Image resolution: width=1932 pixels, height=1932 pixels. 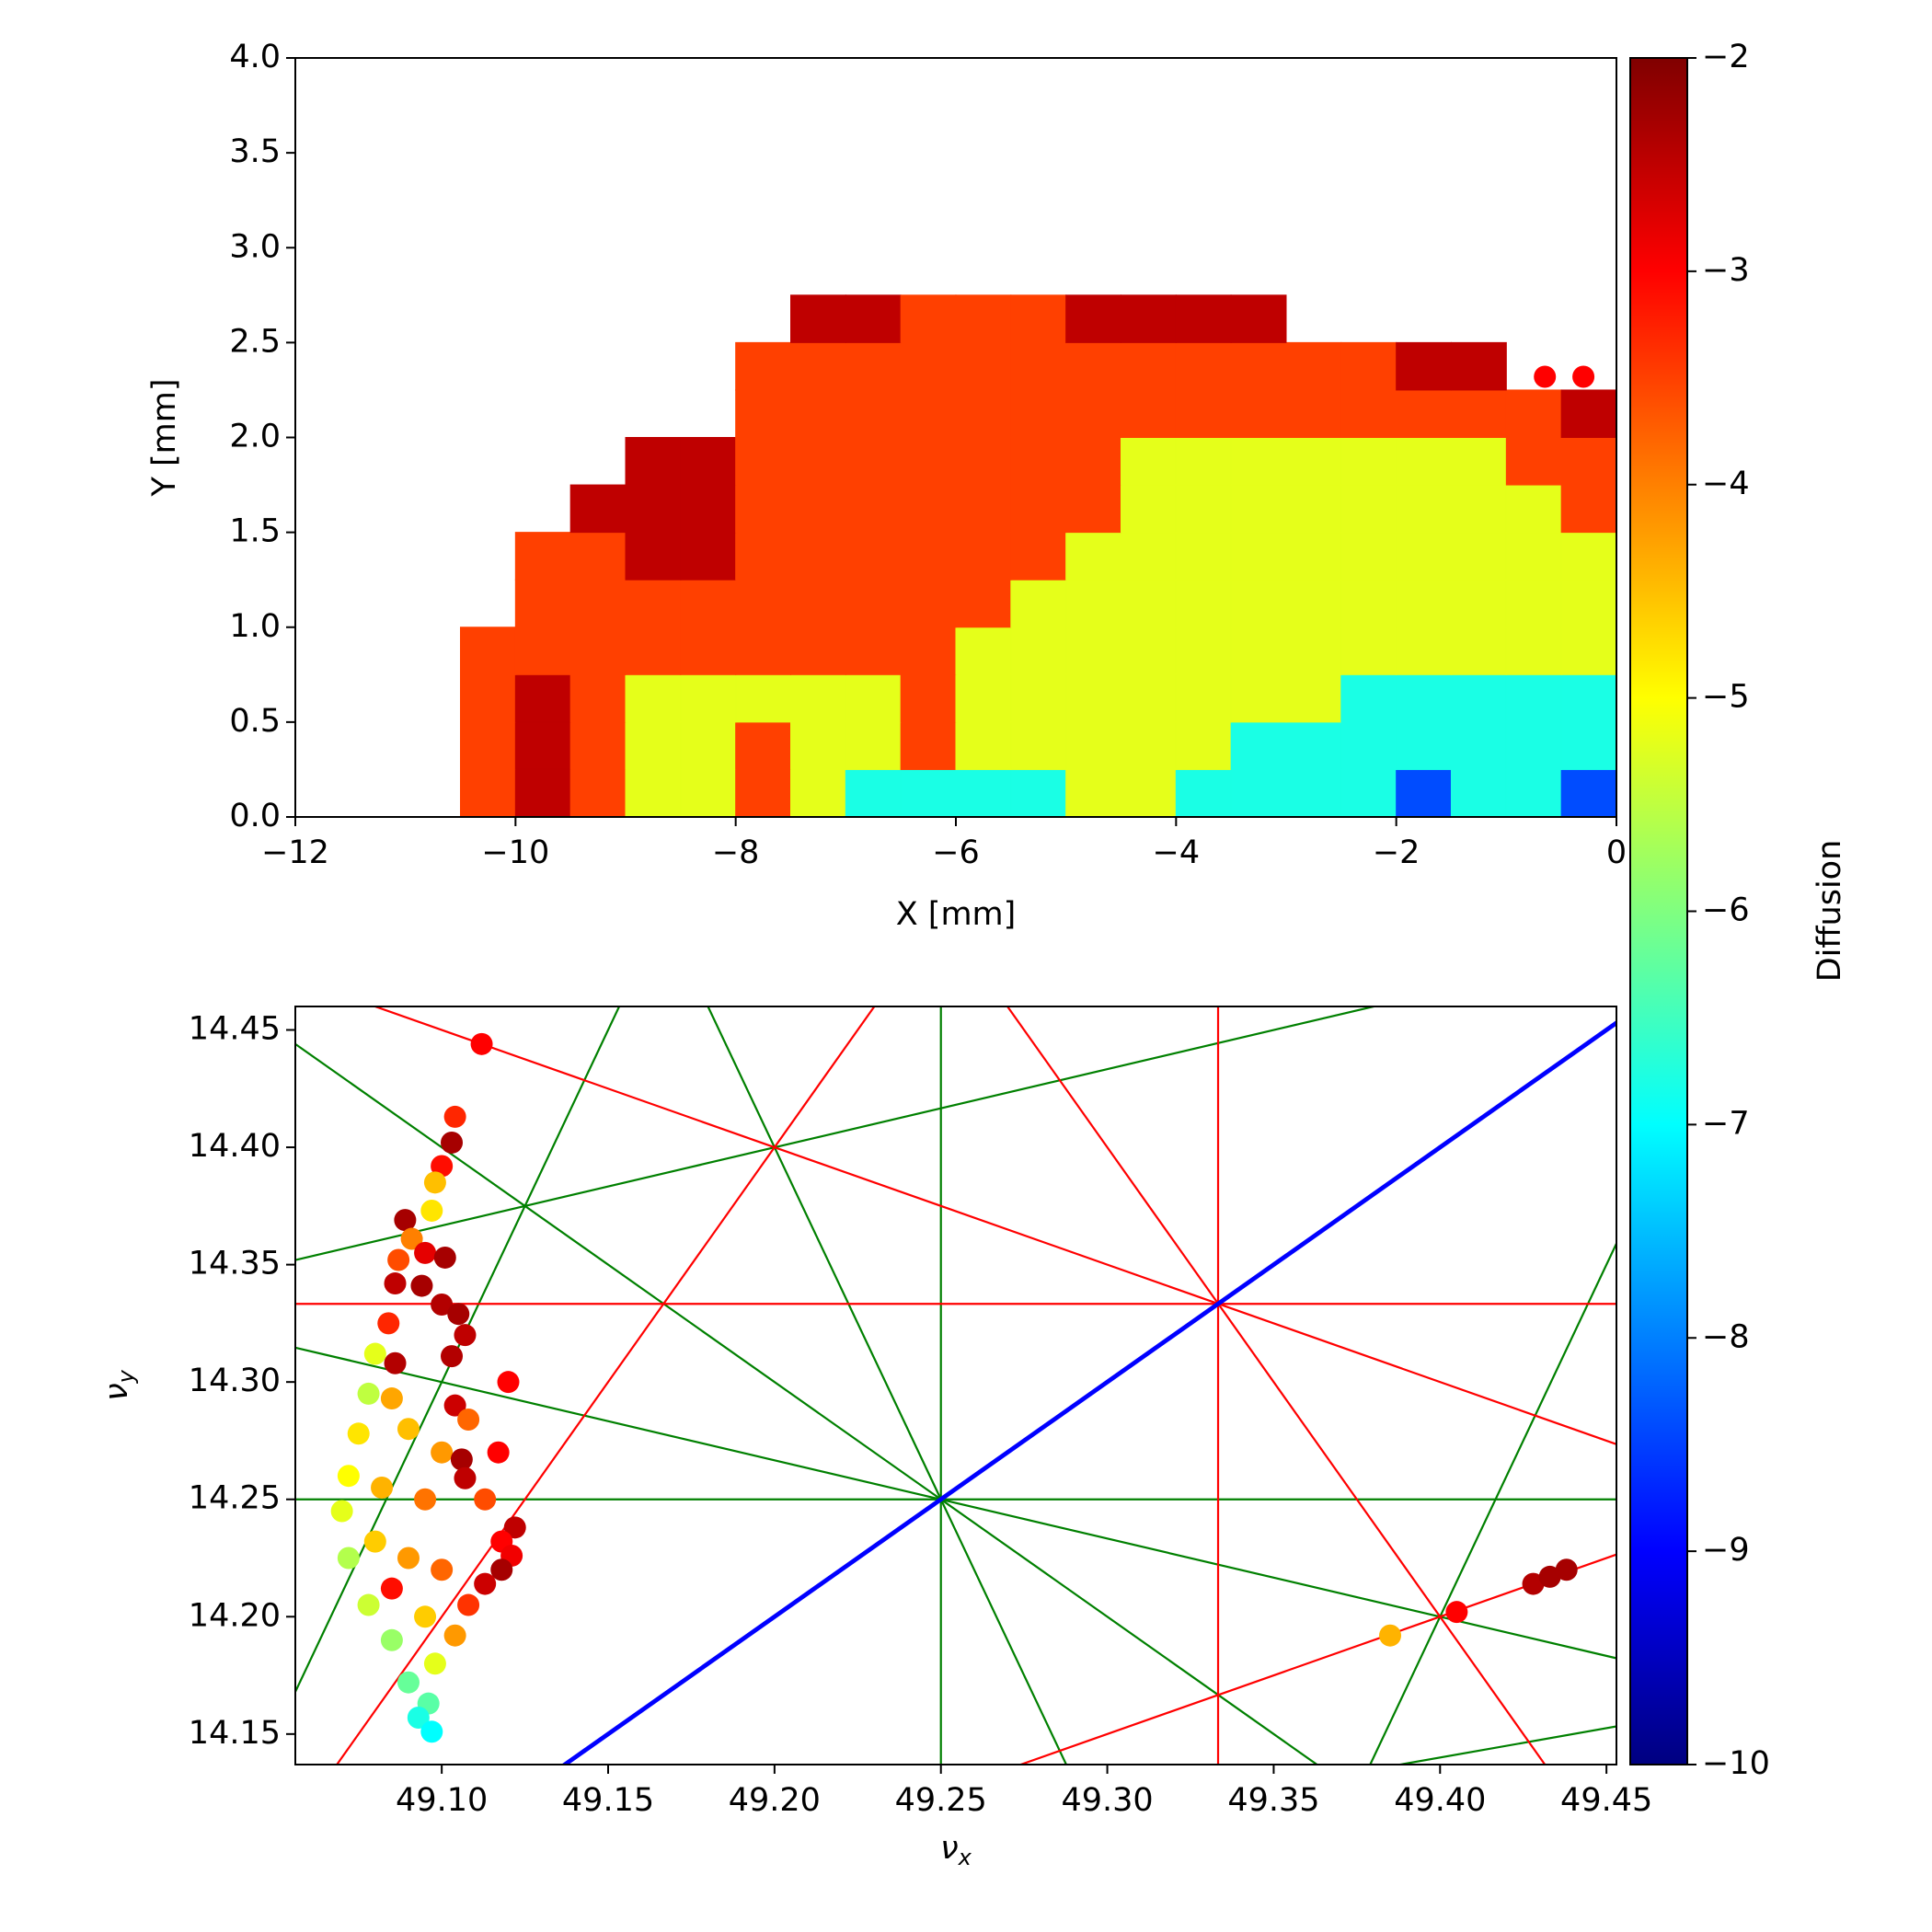 I want to click on y-tick-label: 14.45, so click(x=235, y=1029).